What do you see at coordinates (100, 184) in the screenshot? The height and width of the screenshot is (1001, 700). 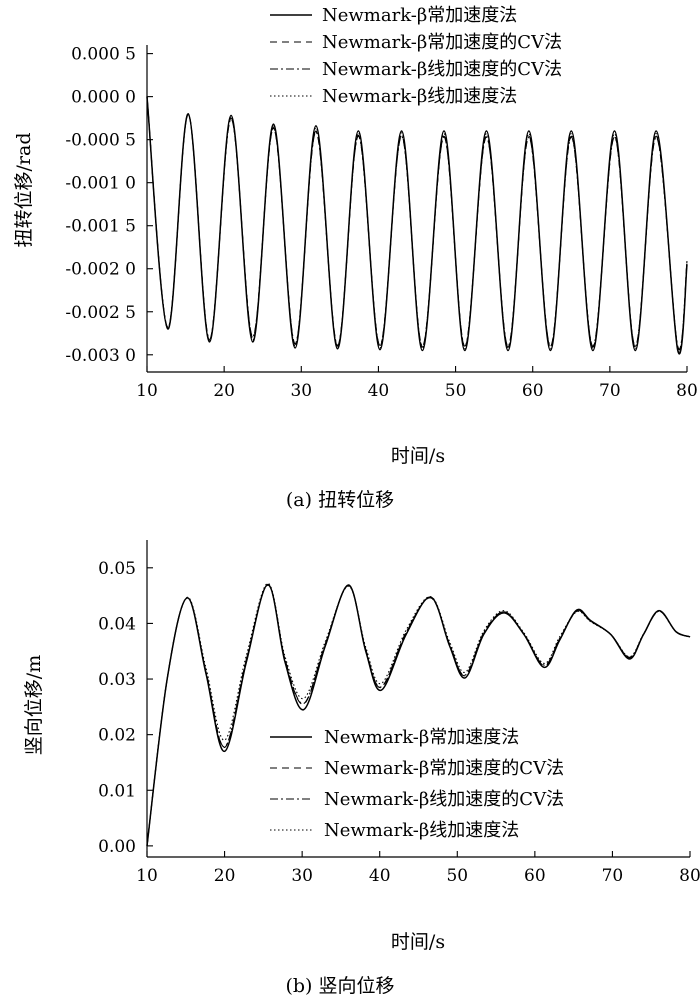 I see `y-tick-label: -0.001 0` at bounding box center [100, 184].